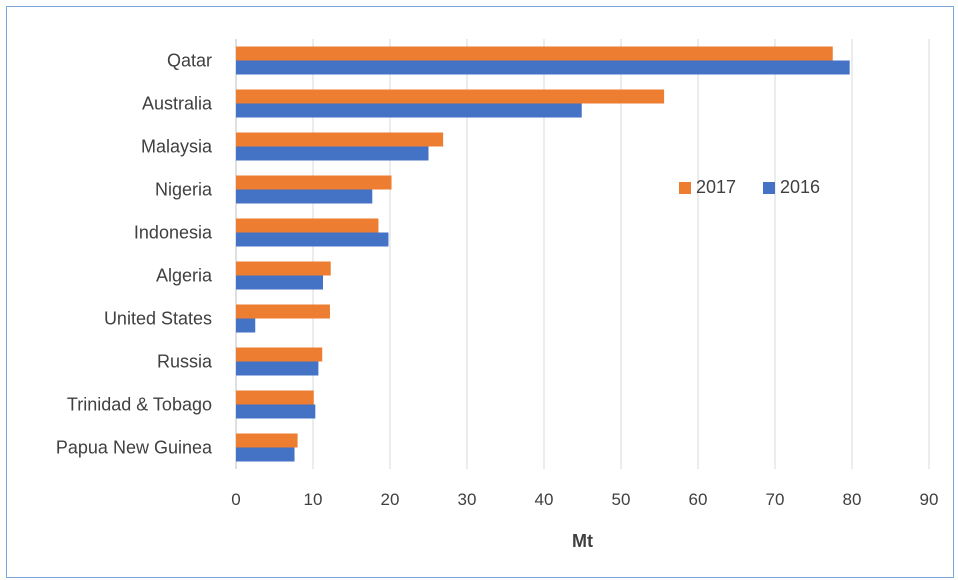  I want to click on legend-label-2016: 2016, so click(800, 187).